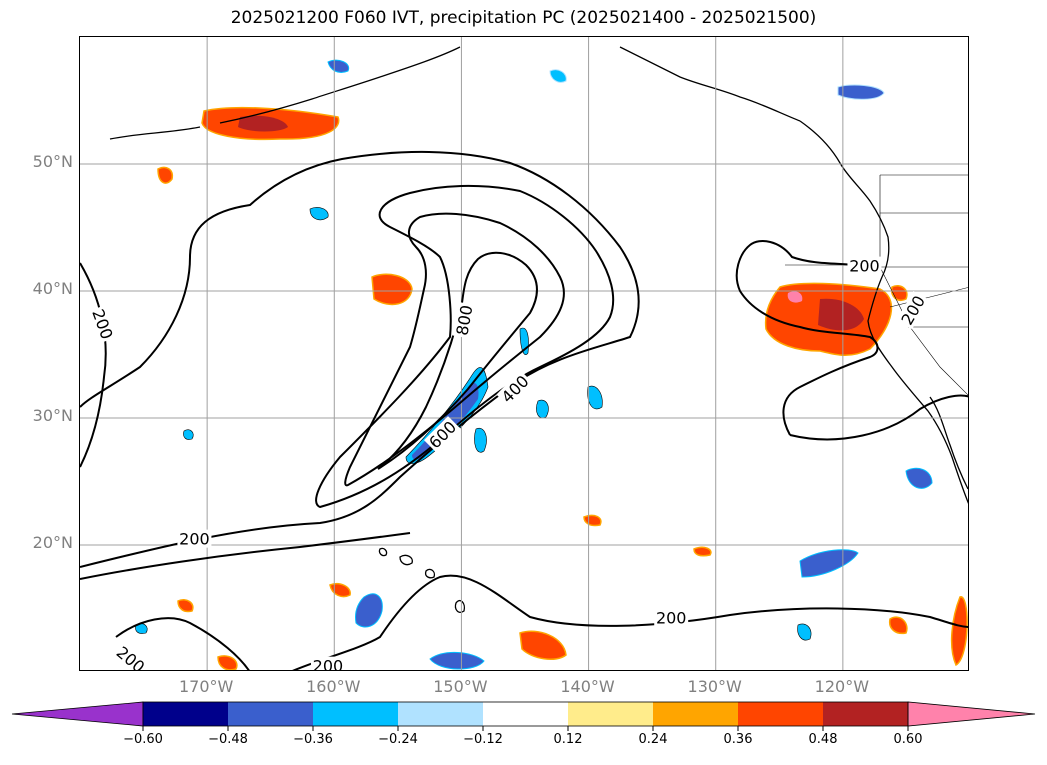 The width and height of the screenshot is (1047, 765). I want to click on lat-tick-label: 50°N, so click(52, 161).